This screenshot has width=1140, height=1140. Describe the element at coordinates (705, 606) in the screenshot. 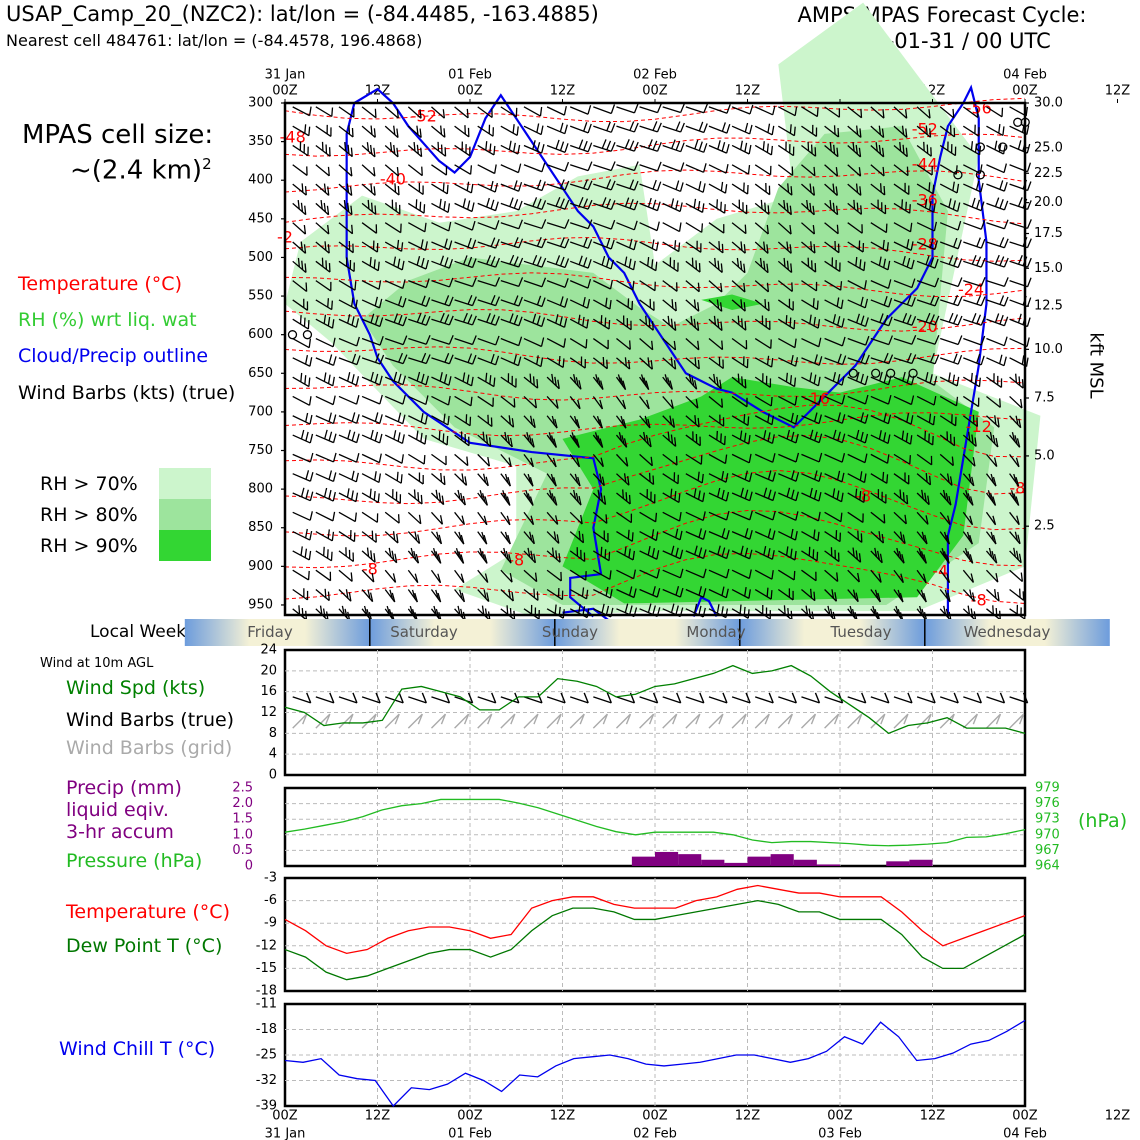

I see `cloud-outline-small` at that location.